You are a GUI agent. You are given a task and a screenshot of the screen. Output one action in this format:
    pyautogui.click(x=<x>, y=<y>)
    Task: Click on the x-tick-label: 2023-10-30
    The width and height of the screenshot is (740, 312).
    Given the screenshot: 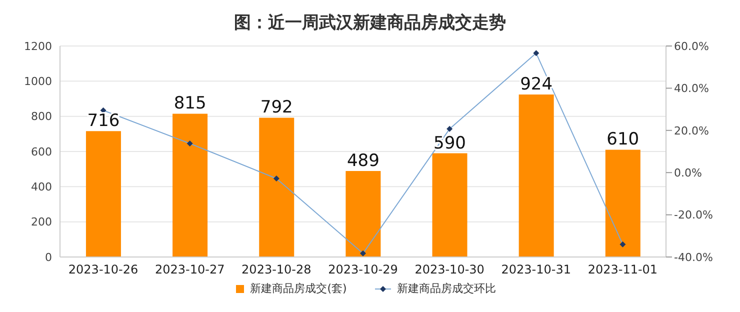 What is the action you would take?
    pyautogui.click(x=449, y=269)
    